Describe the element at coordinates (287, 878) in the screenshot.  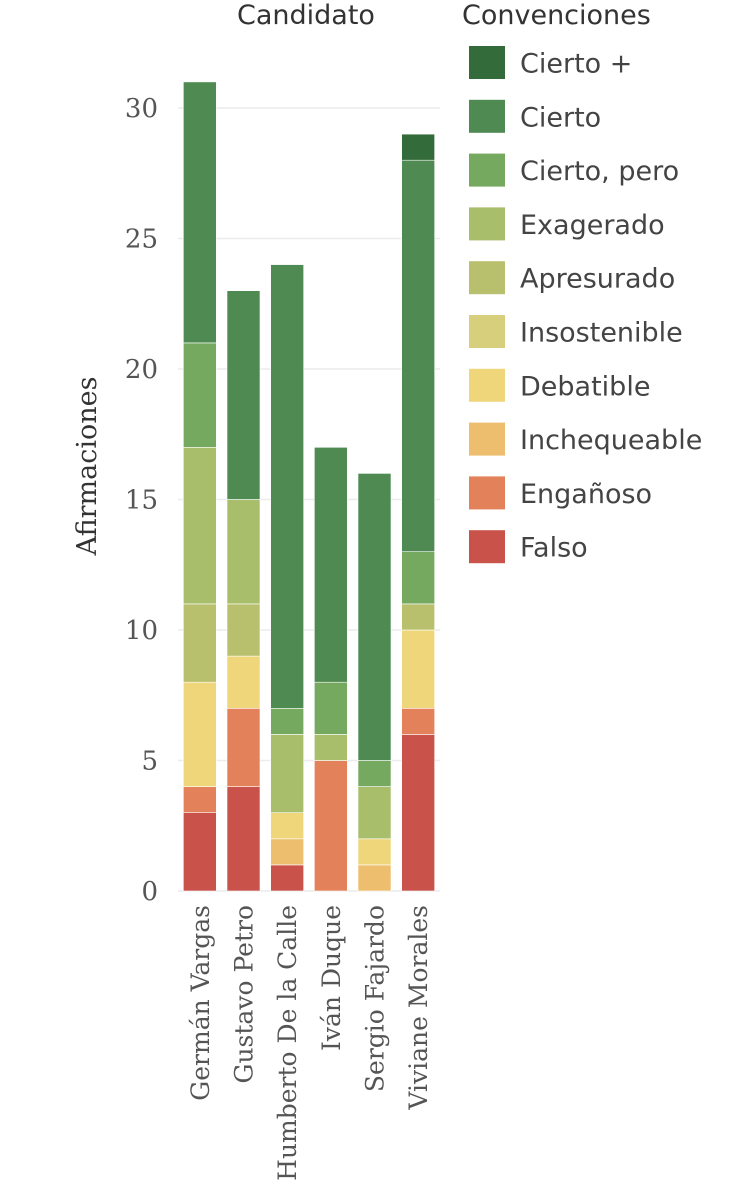
I see `bar-humberto-de-la-calle-falso` at that location.